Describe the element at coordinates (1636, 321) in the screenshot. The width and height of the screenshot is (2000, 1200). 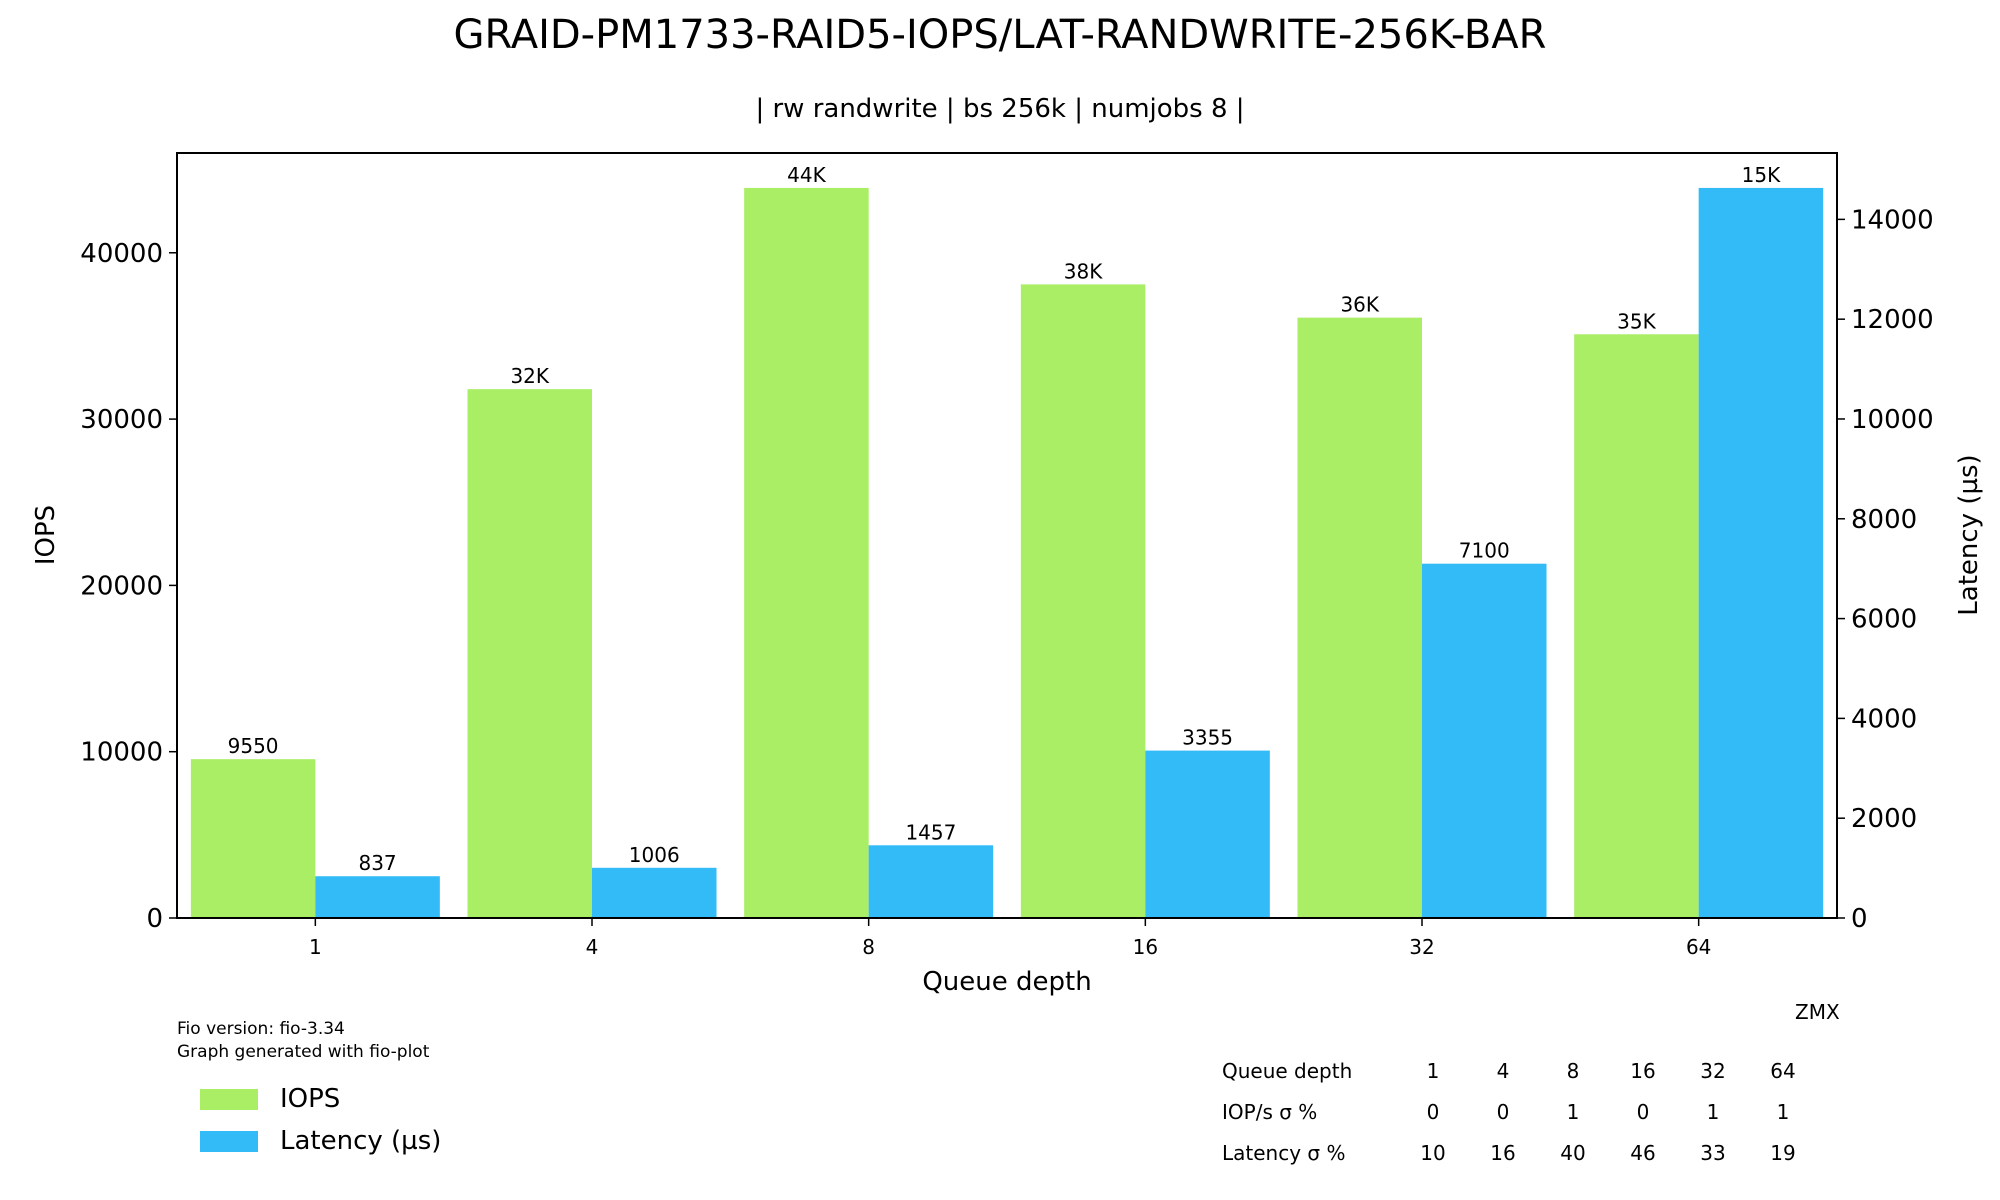
I see `iops-value-label-qd64: 35K` at that location.